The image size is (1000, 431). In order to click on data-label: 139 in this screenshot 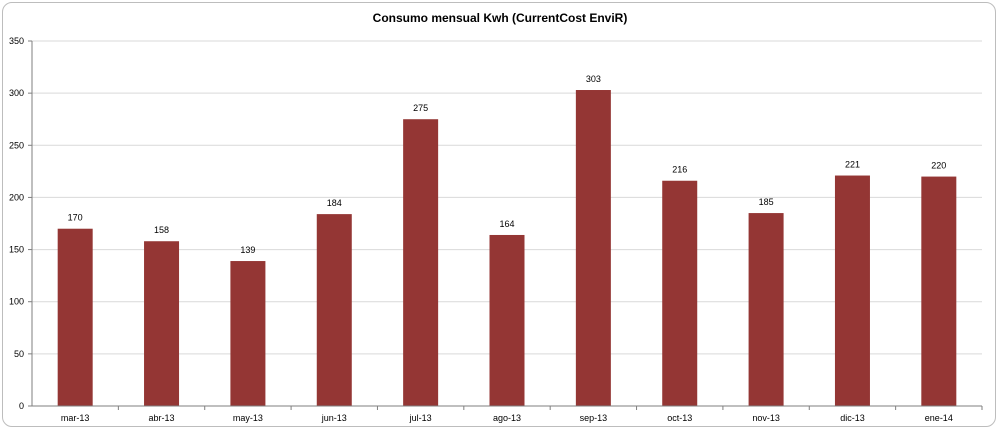, I will do `click(247, 250)`.